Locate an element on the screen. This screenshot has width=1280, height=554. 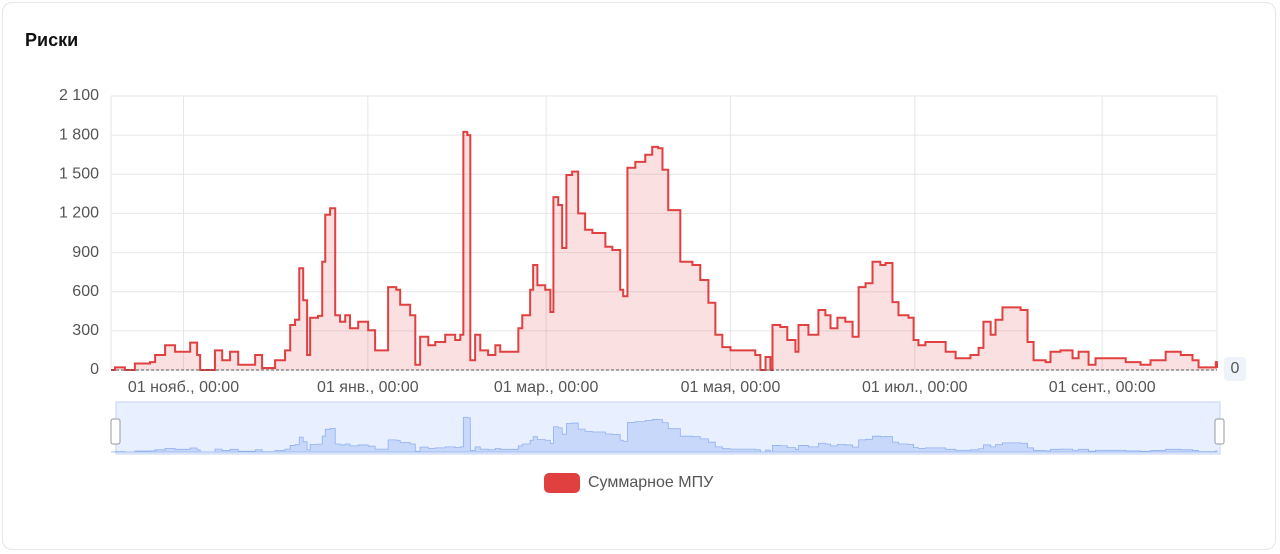
end-label-box is located at coordinates (1235, 369).